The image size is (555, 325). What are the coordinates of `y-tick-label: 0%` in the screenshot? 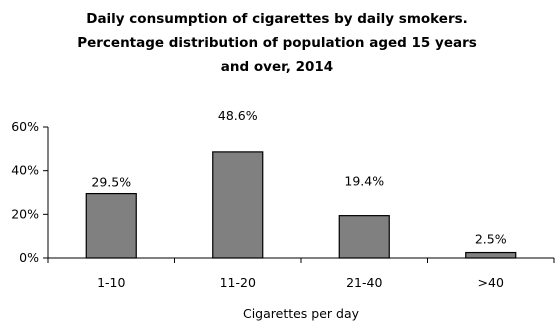 It's located at (29, 257).